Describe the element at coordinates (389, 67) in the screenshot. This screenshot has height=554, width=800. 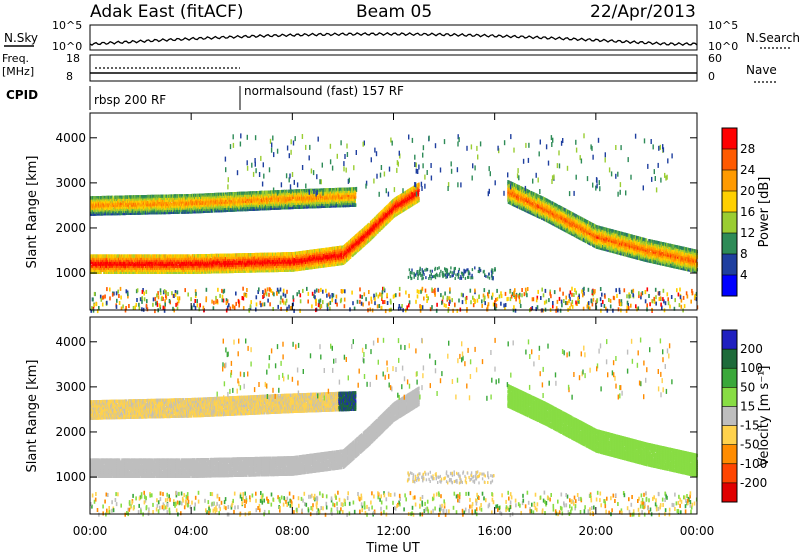
I see `freq-panel: Freq. [MHz] 18 8 60 0 Nave` at that location.